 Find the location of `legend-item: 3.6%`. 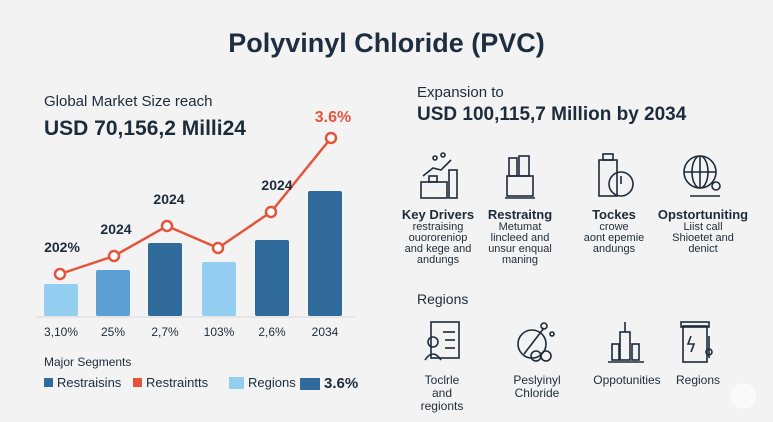

legend-item: 3.6% is located at coordinates (329, 383).